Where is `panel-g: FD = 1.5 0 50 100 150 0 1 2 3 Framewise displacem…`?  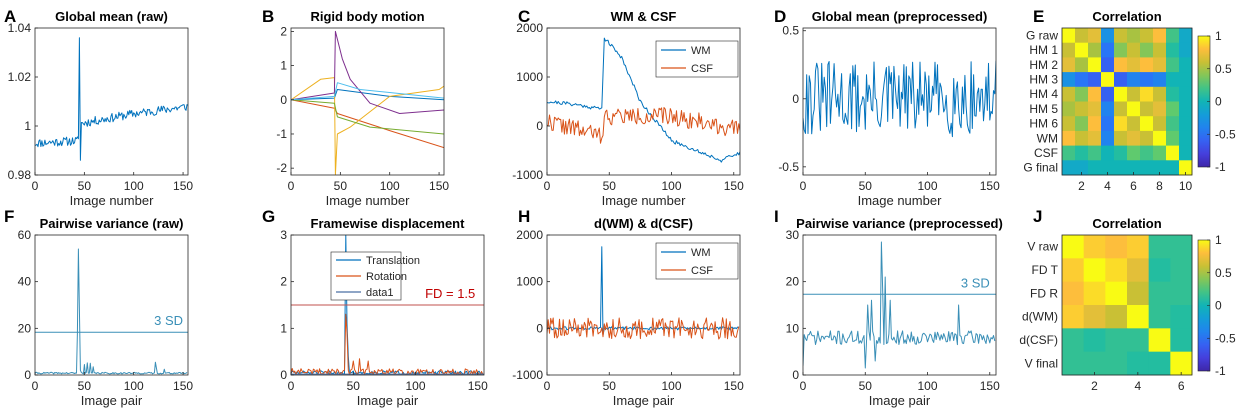 panel-g: FD = 1.5 0 50 100 150 0 1 2 3 Framewise displacem… is located at coordinates (375, 307).